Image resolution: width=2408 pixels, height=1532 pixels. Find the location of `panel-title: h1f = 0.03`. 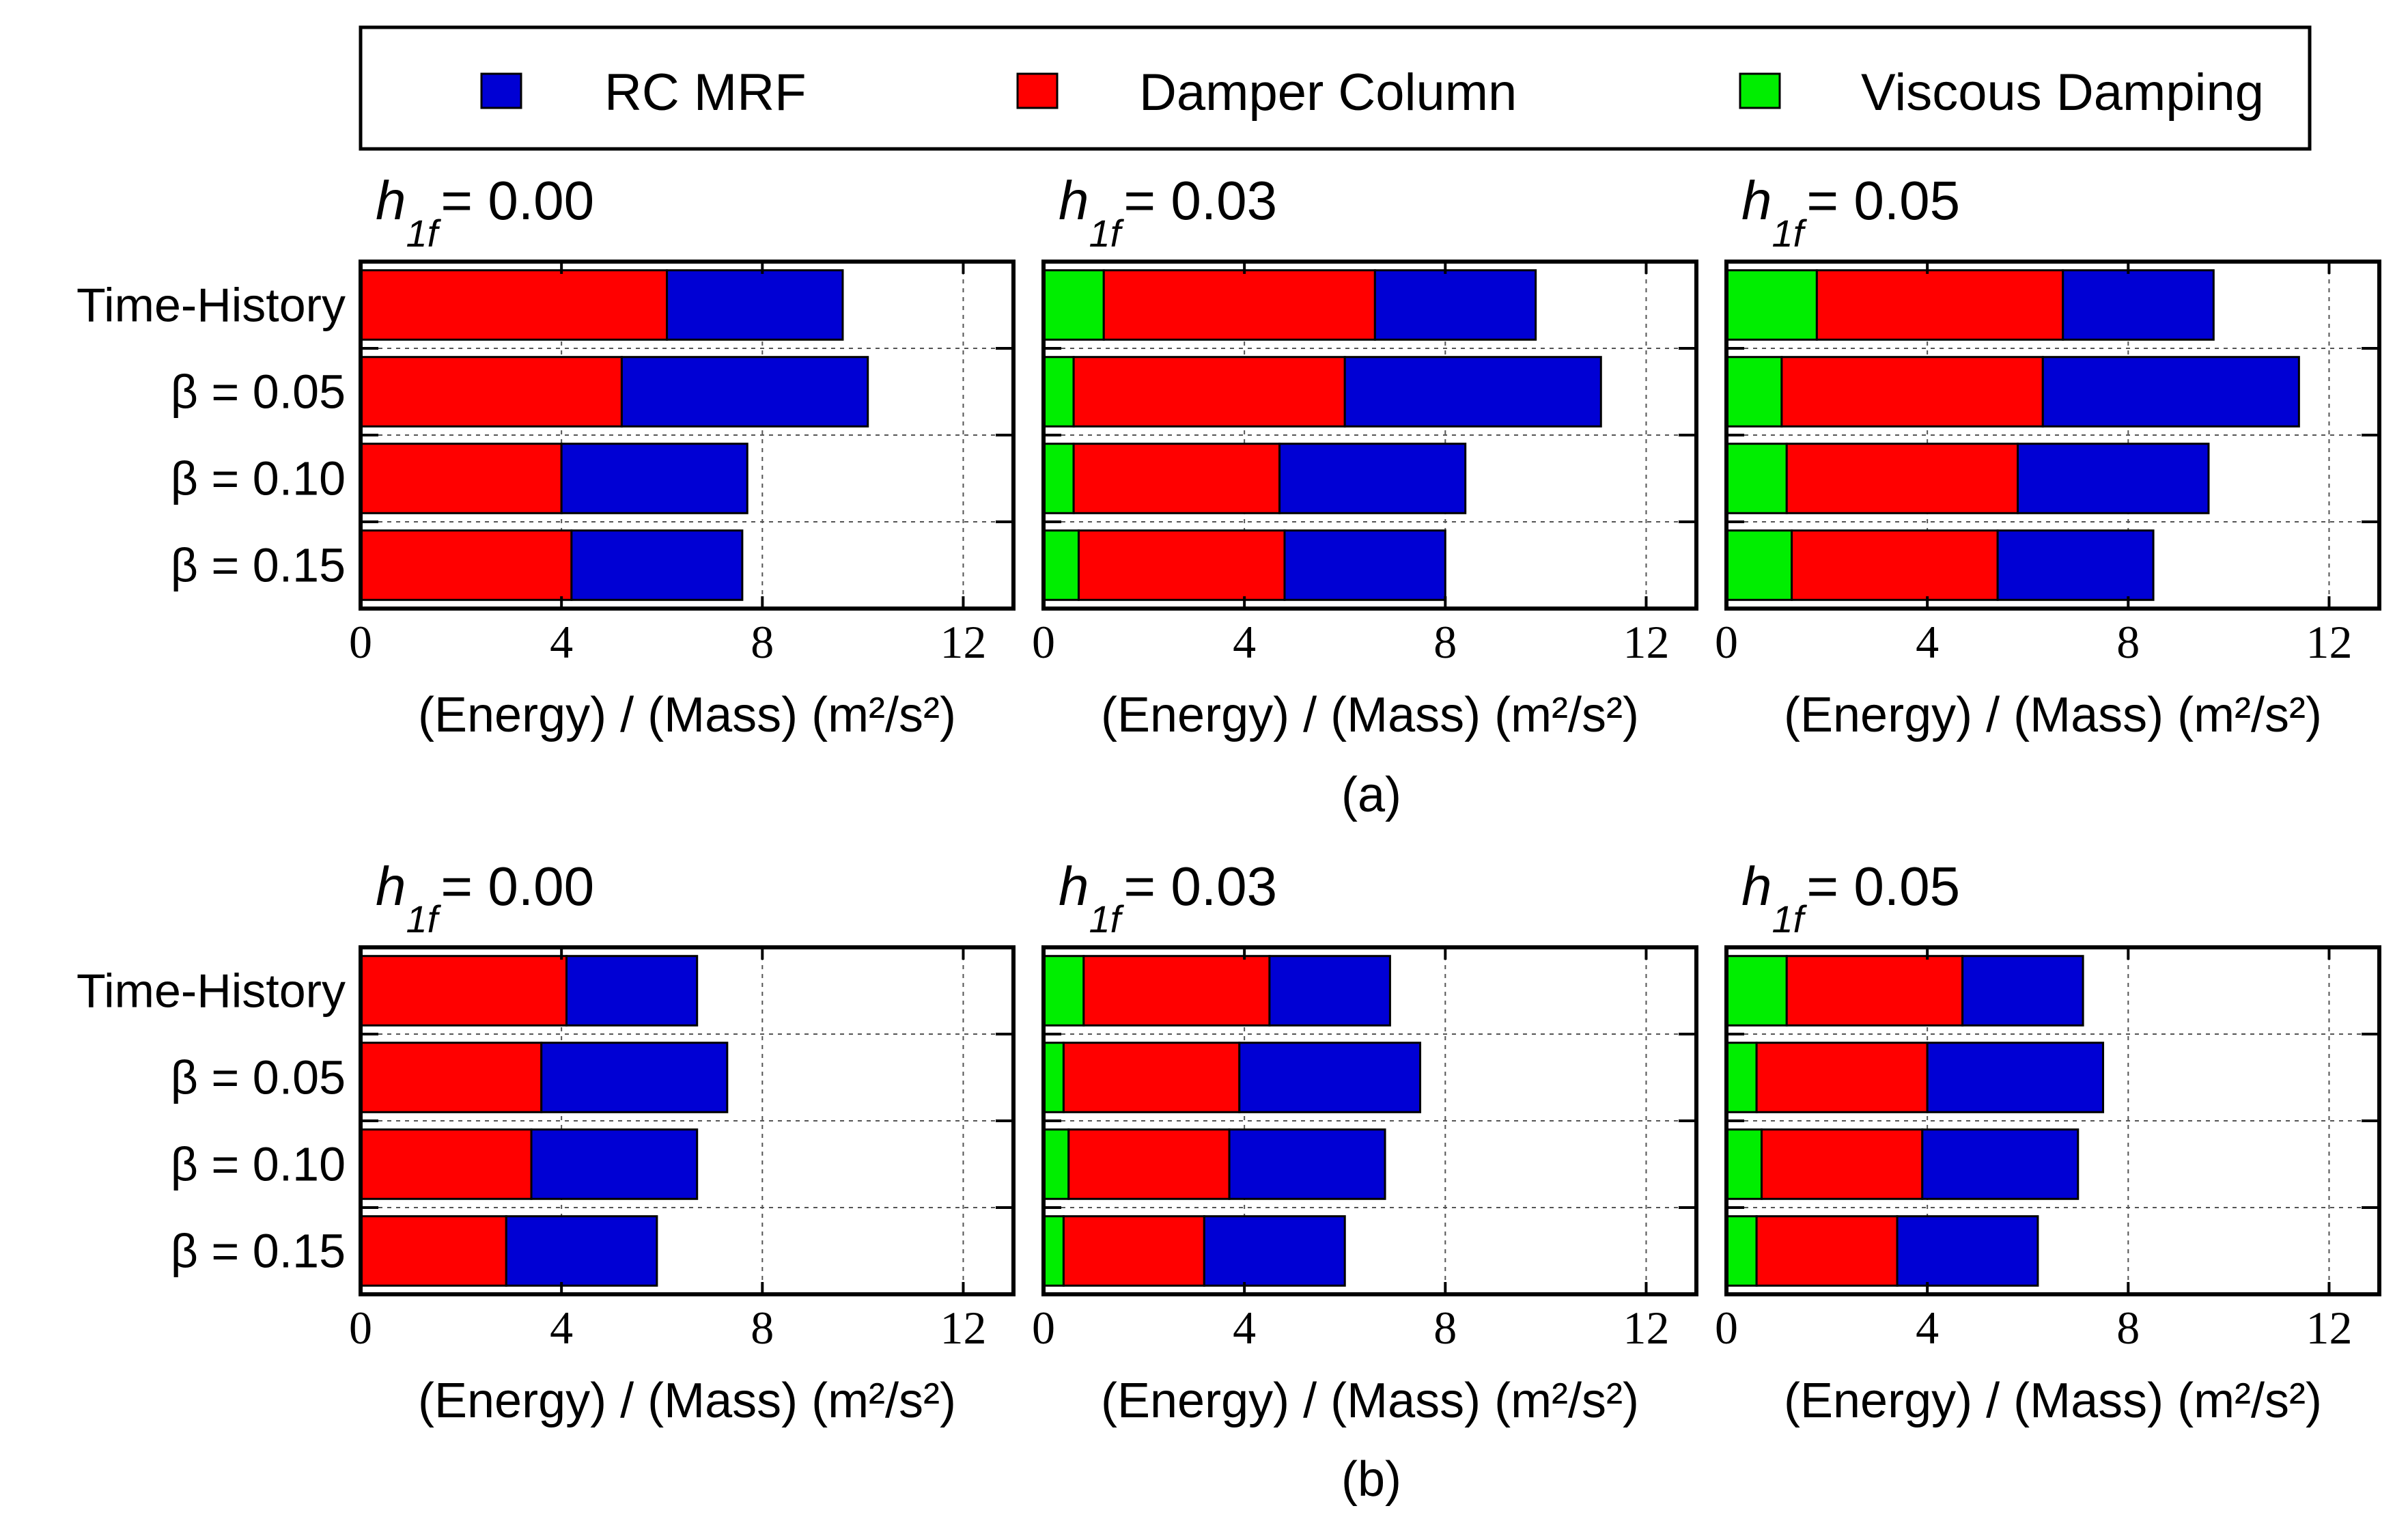

panel-title: h1f = 0.03 is located at coordinates (1168, 213).